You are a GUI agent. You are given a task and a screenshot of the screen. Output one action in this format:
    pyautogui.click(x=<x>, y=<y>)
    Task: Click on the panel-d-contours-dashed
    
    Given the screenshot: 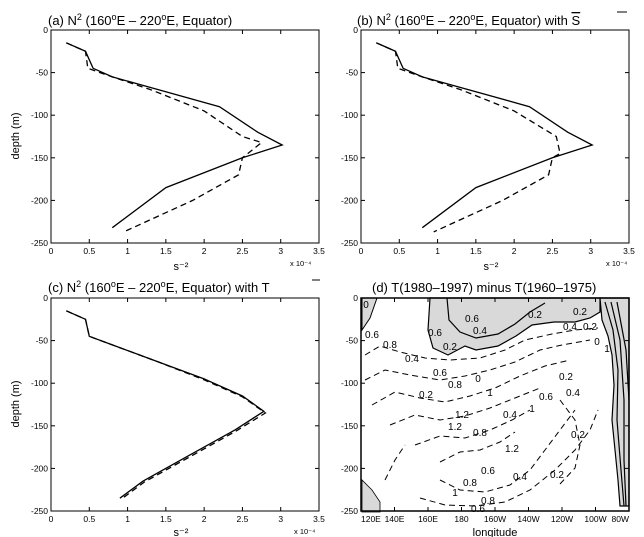 What is the action you would take?
    pyautogui.click(x=481, y=417)
    